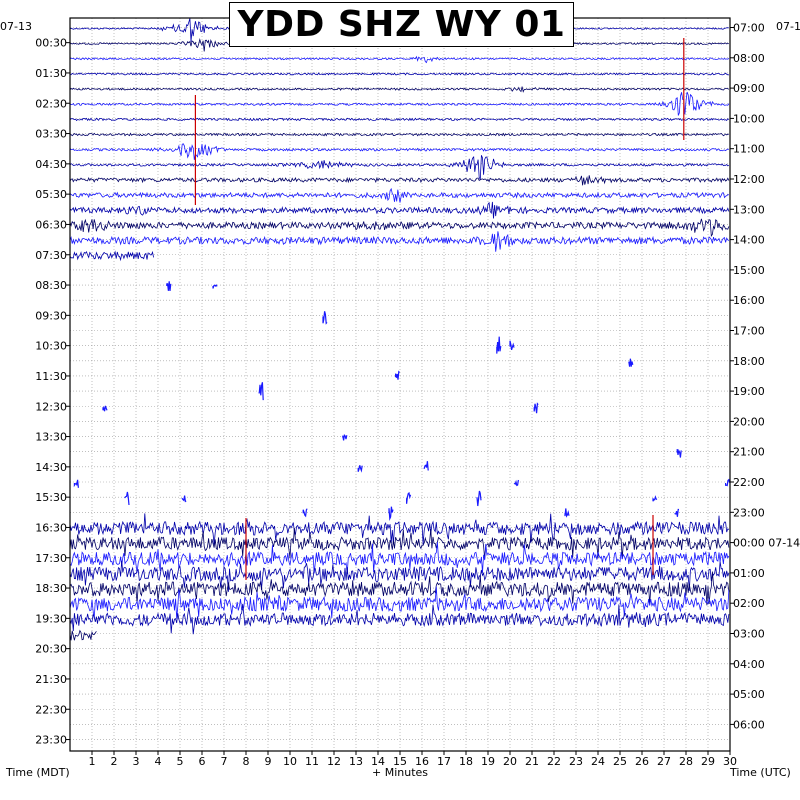 This screenshot has width=800, height=800. I want to click on right-time-label: 12:00, so click(749, 179).